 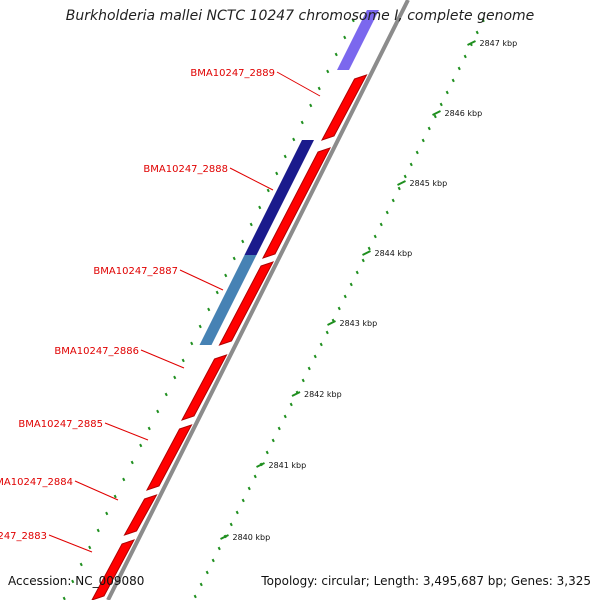 I want to click on scale-tick-label: 2847 kbp, so click(x=499, y=43).